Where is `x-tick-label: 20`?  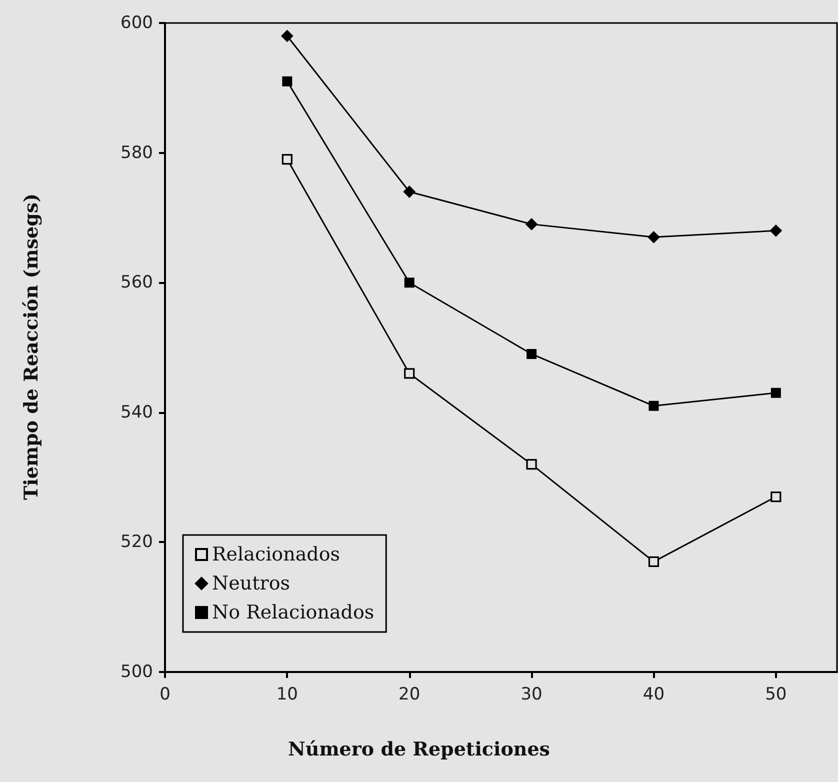 x-tick-label: 20 is located at coordinates (409, 694).